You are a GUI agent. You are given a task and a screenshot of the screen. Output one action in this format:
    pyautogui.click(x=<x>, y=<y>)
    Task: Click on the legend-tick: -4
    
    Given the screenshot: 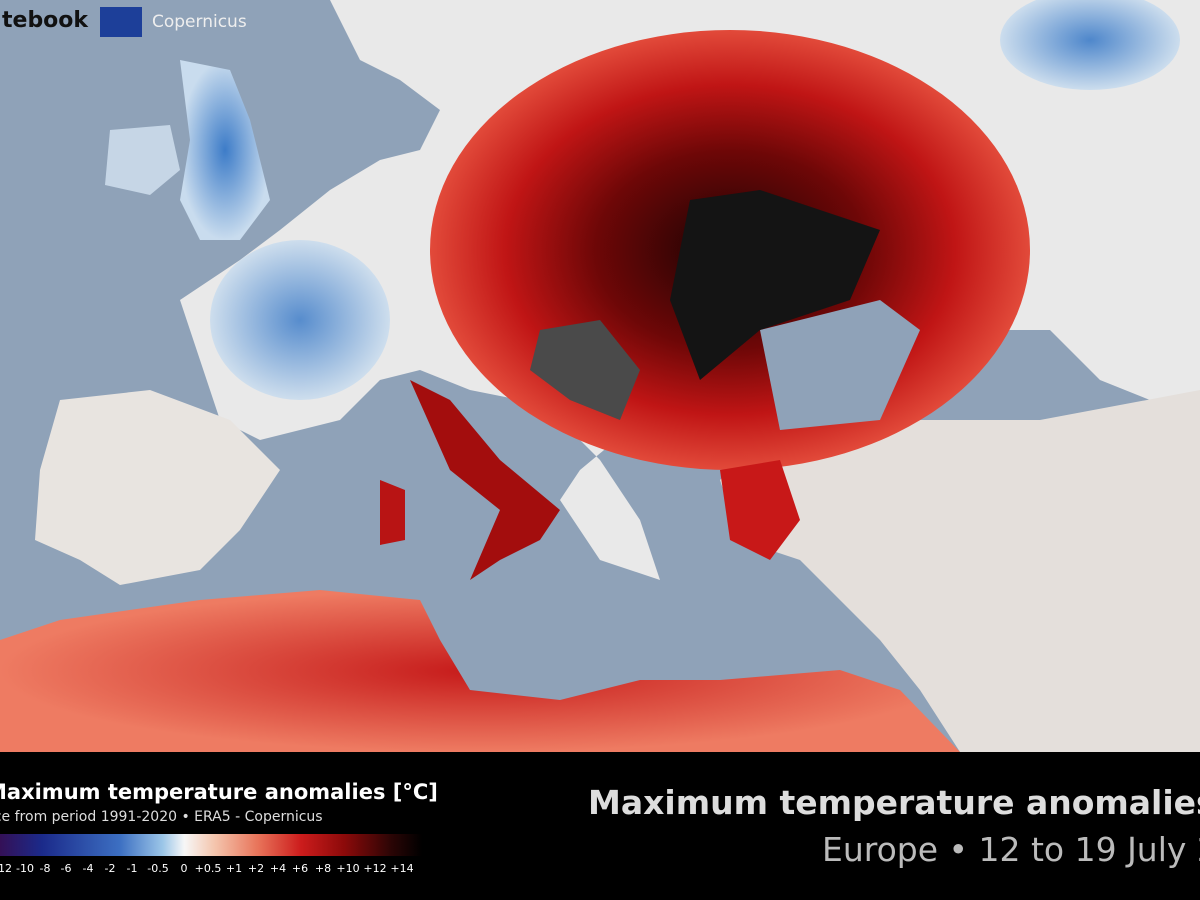 What is the action you would take?
    pyautogui.click(x=88, y=868)
    